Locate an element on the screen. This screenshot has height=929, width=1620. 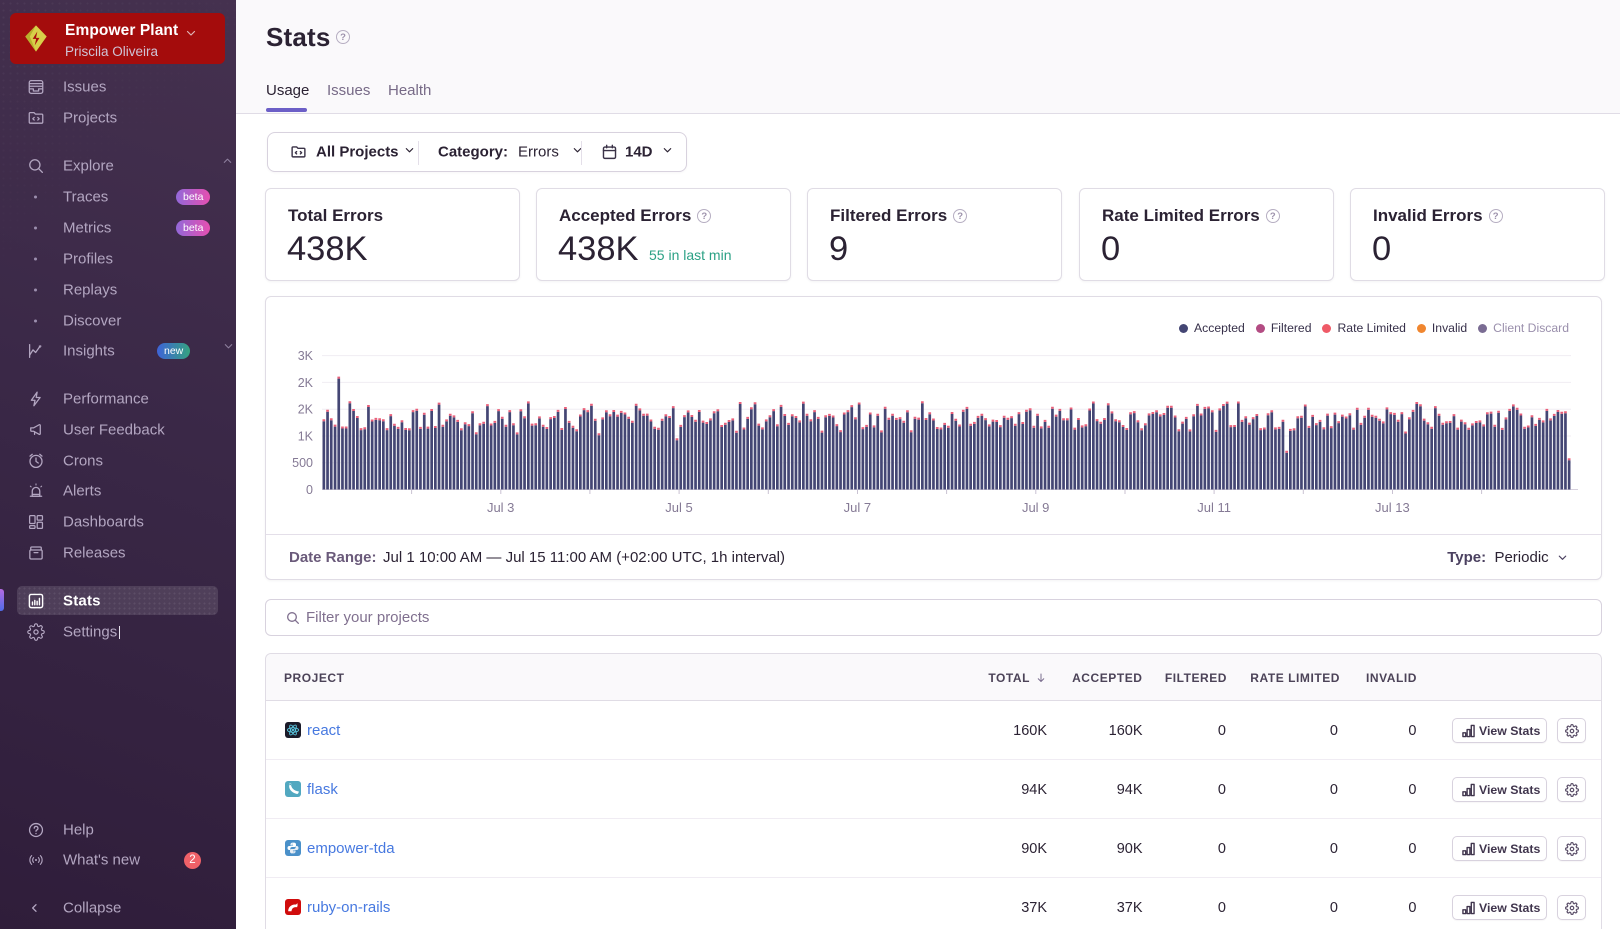
svg-text: Jul 5 is located at coordinates (678, 507).